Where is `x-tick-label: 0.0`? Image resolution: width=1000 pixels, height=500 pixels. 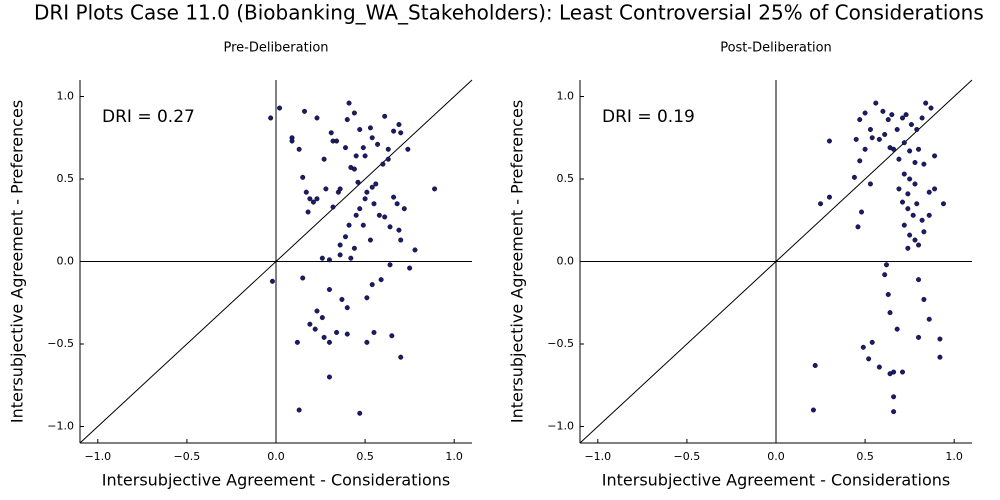 x-tick-label: 0.0 is located at coordinates (776, 456).